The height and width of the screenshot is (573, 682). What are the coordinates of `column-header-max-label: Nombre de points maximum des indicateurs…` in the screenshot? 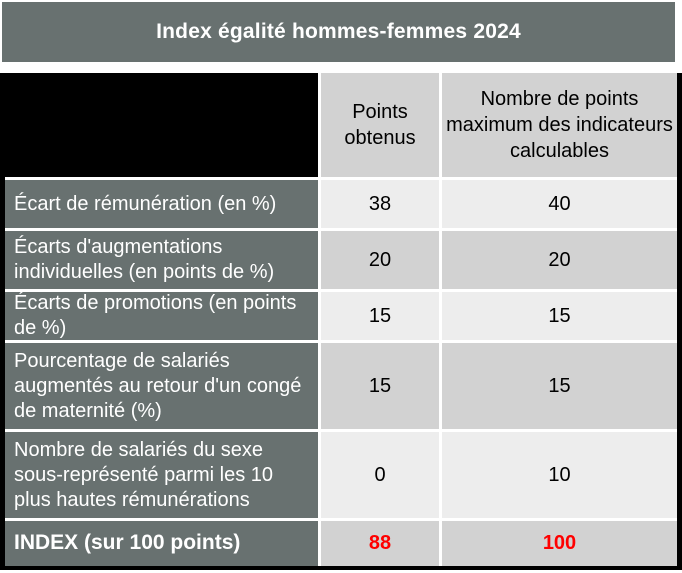 It's located at (559, 125).